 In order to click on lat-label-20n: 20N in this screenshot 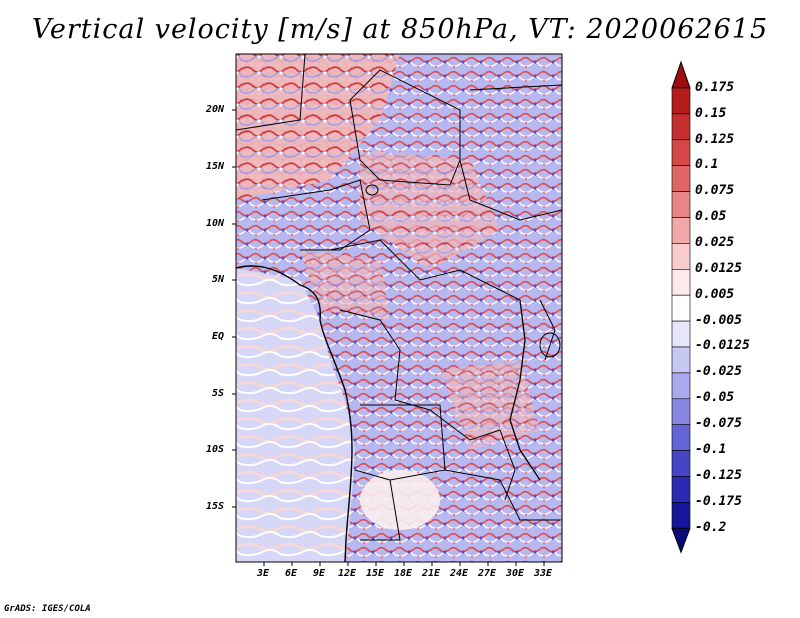, I will do `click(215, 109)`.